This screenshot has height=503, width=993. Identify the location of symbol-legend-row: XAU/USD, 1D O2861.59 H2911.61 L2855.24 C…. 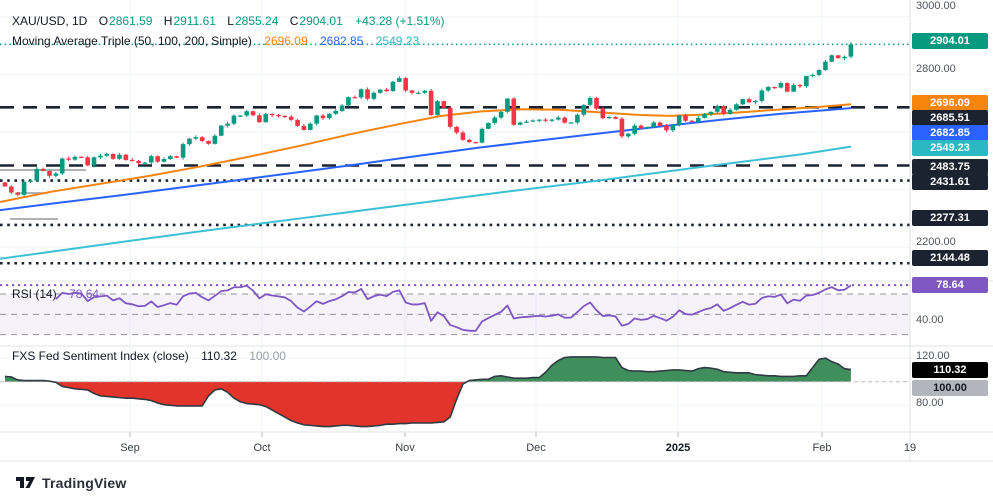
(228, 21).